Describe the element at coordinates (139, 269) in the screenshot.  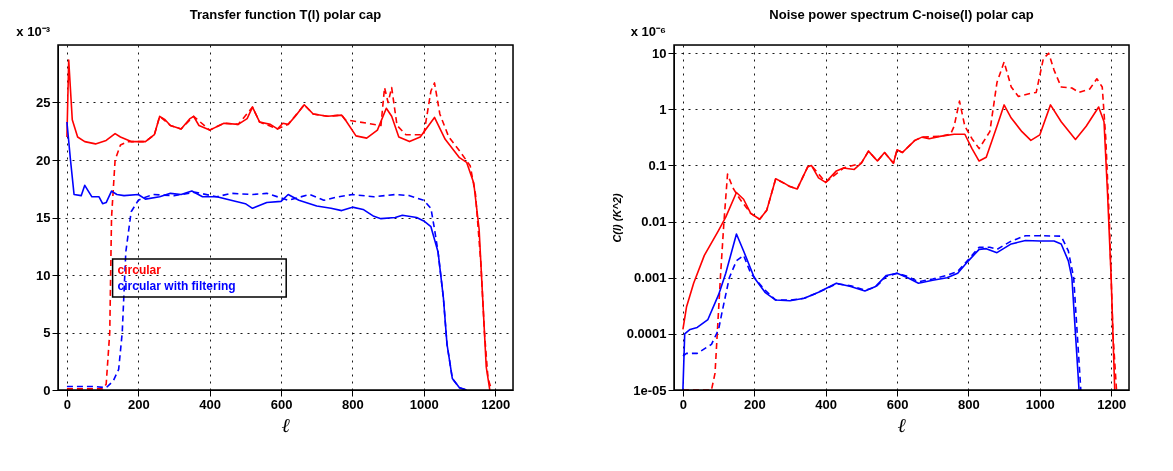
I see `text: circular` at that location.